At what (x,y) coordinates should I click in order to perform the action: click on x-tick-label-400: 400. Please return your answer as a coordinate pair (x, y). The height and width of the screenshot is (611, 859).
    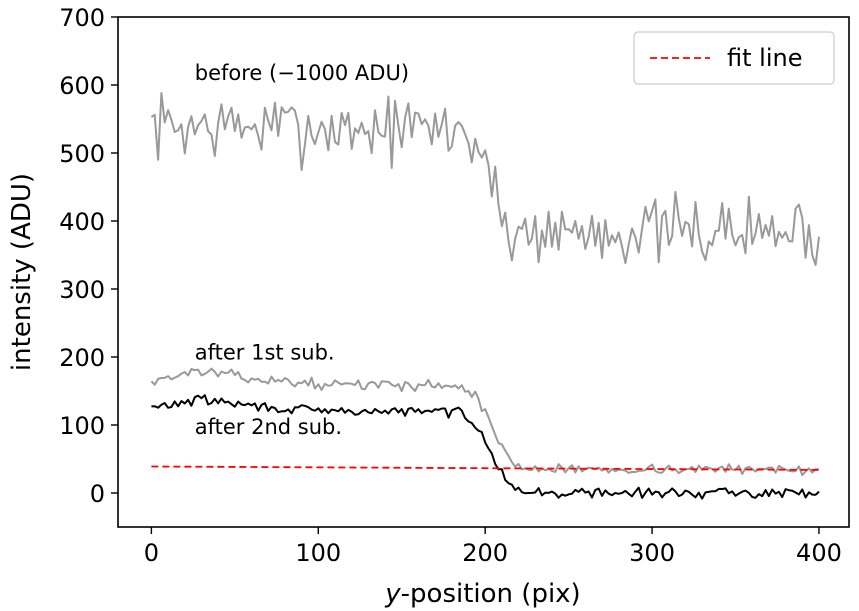
    Looking at the image, I should click on (819, 553).